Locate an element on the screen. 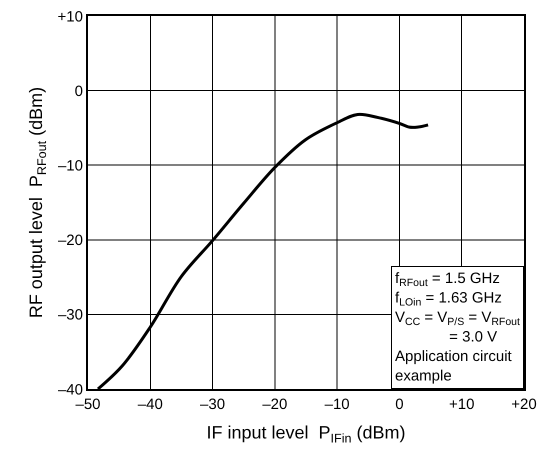 Image resolution: width=550 pixels, height=457 pixels. x-tick-label: 0 is located at coordinates (399, 404).